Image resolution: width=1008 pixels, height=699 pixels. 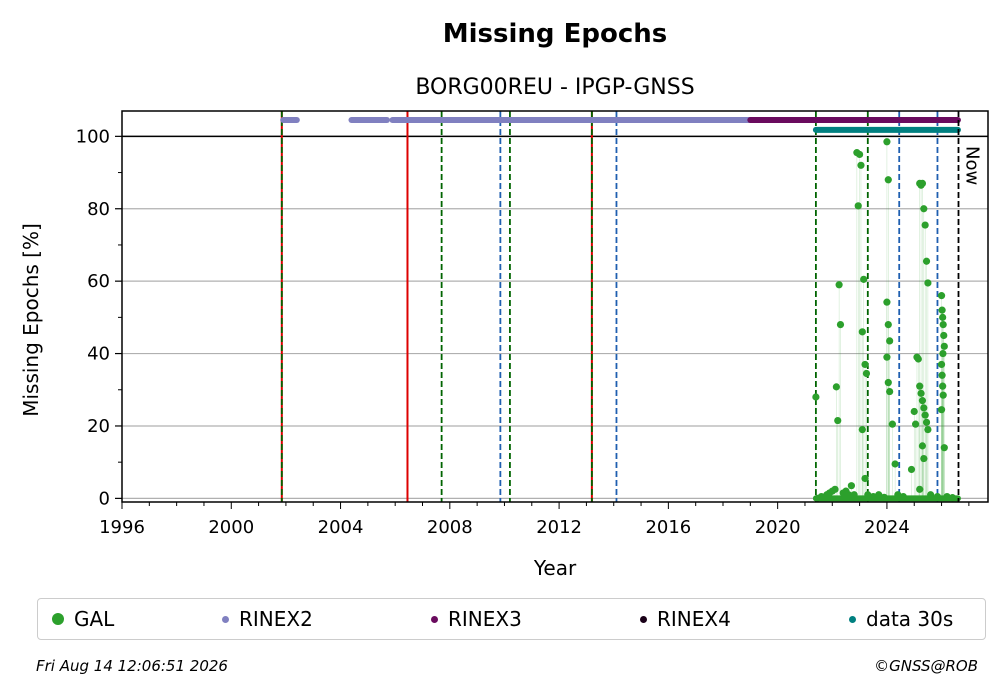 What do you see at coordinates (555, 34) in the screenshot?
I see `chart-title: Missing Epochs` at bounding box center [555, 34].